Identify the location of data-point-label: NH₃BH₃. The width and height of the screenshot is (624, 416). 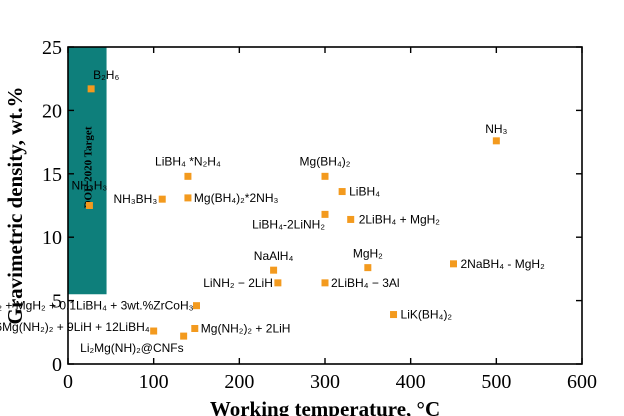
(135, 199).